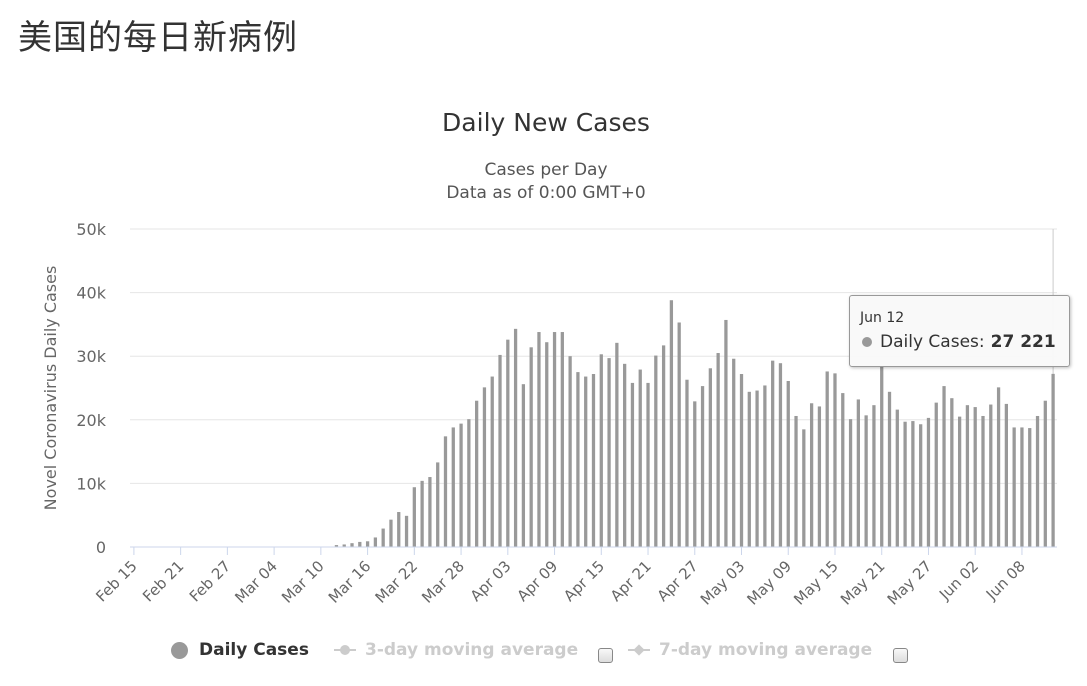 This screenshot has height=686, width=1087. What do you see at coordinates (750, 650) in the screenshot?
I see `legend-item-7-day-average: 7-day moving average` at bounding box center [750, 650].